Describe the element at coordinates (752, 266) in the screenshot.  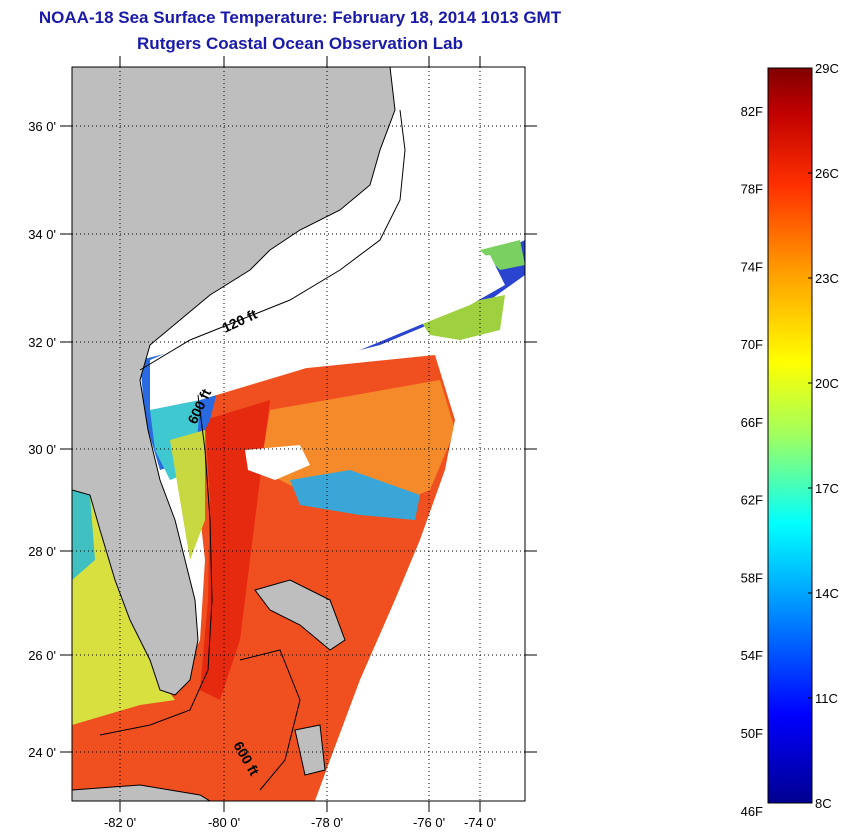
I see `colorbar-f-label: 74F` at that location.